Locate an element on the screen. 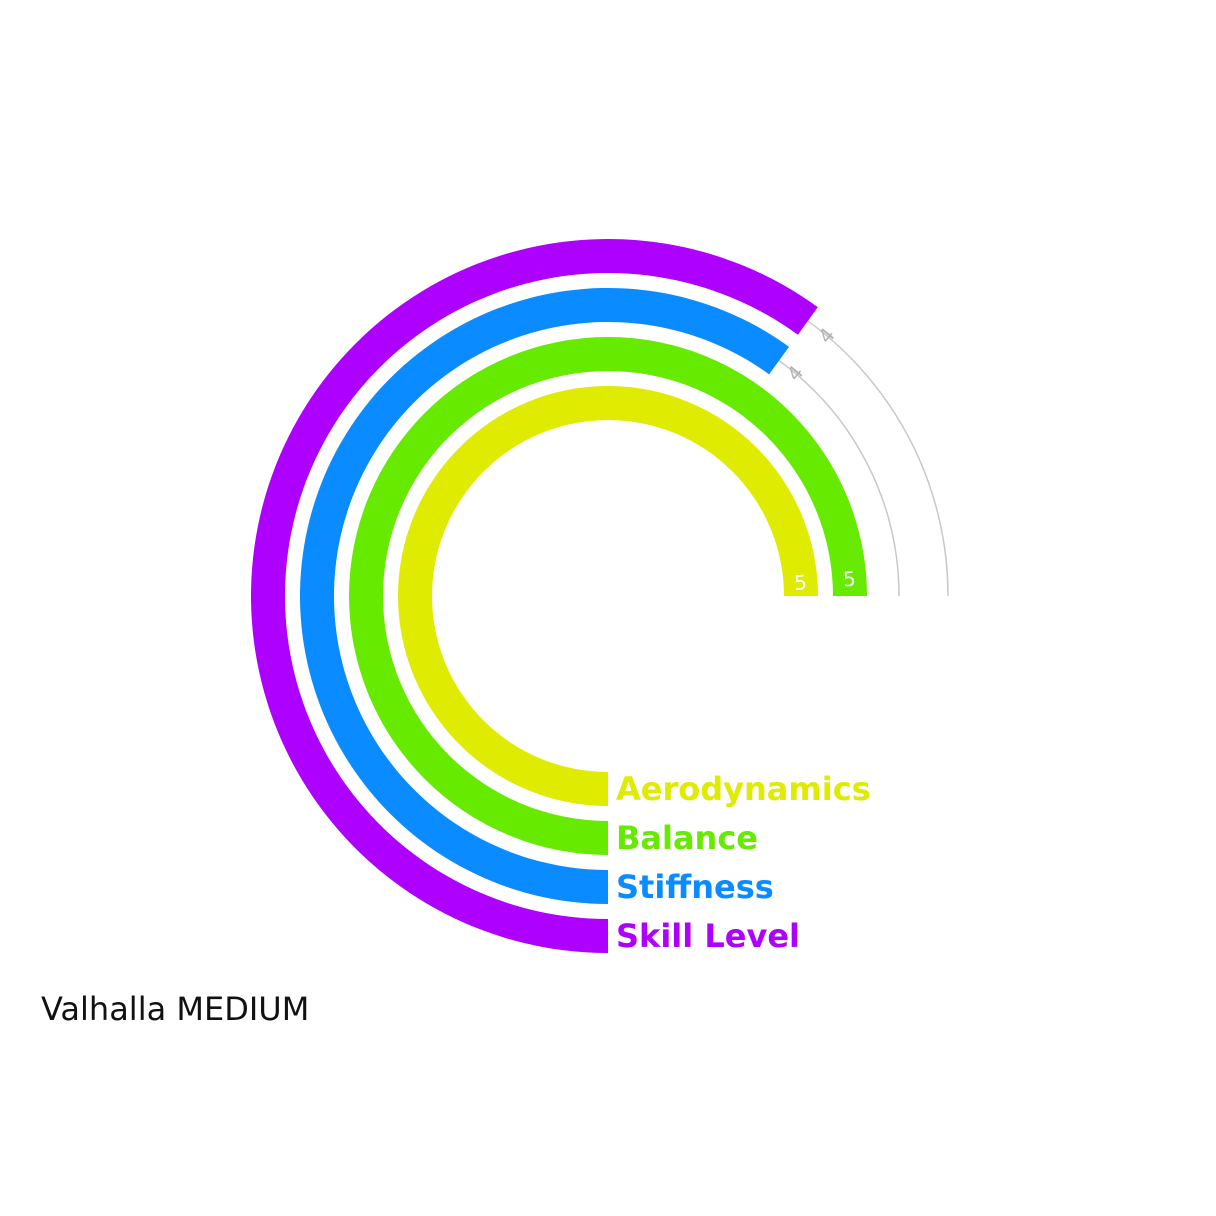 Image resolution: width=1216 pixels, height=1216 pixels. category-label-balance: Balance is located at coordinates (687, 838).